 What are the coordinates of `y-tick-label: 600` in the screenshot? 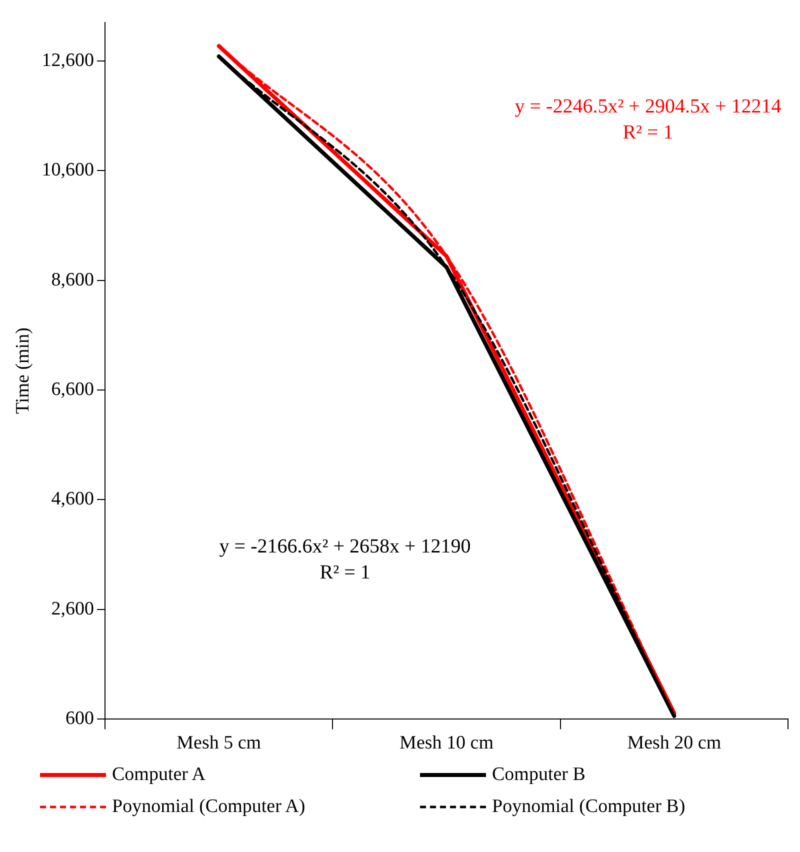 It's located at (80, 719).